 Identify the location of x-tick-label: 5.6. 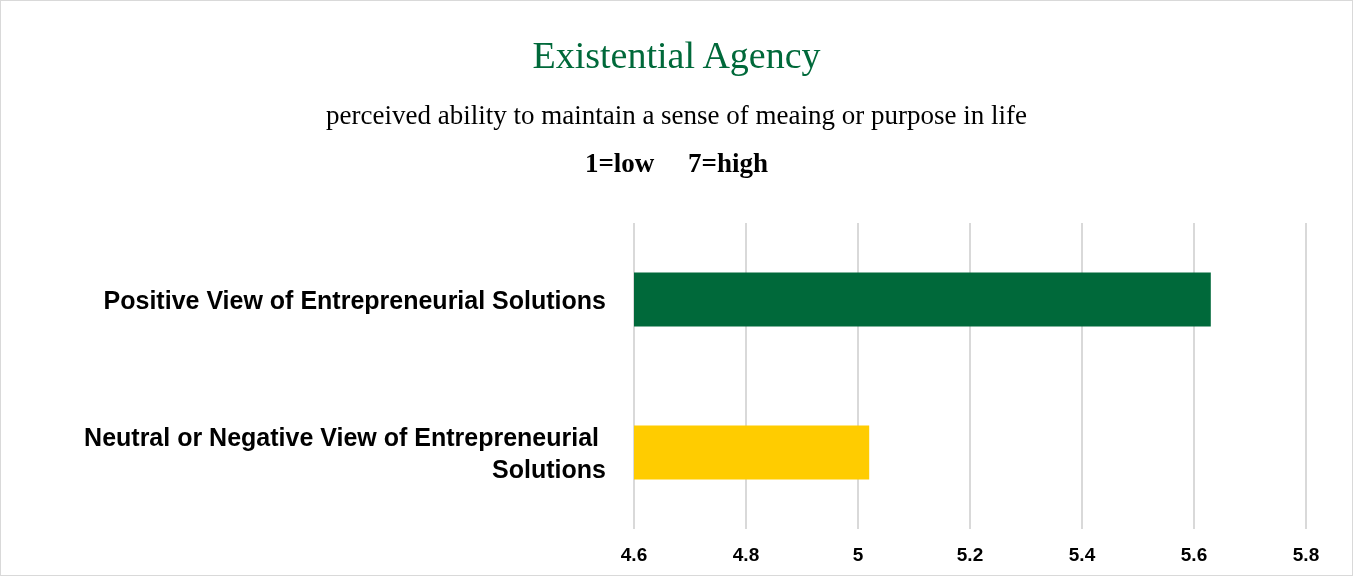
(1194, 554).